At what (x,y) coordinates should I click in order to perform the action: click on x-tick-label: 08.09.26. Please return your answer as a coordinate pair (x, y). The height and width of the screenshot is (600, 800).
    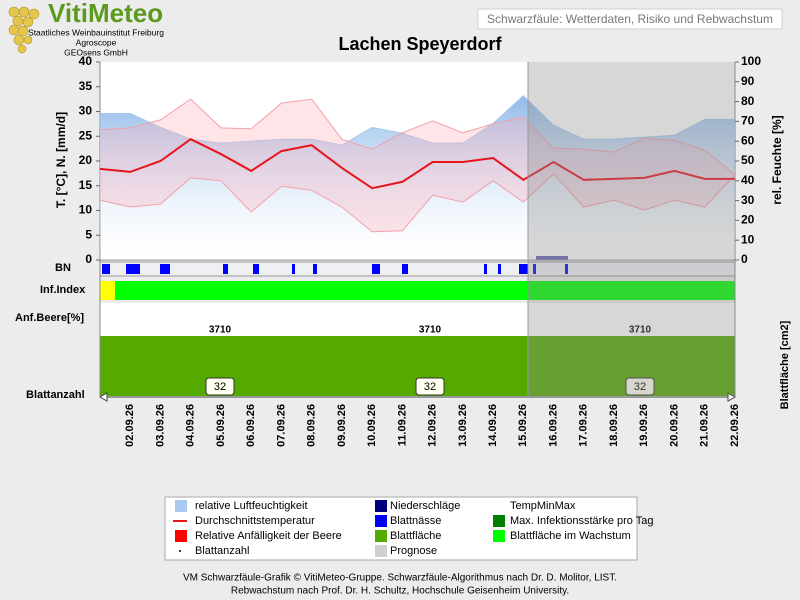
    Looking at the image, I should click on (312, 425).